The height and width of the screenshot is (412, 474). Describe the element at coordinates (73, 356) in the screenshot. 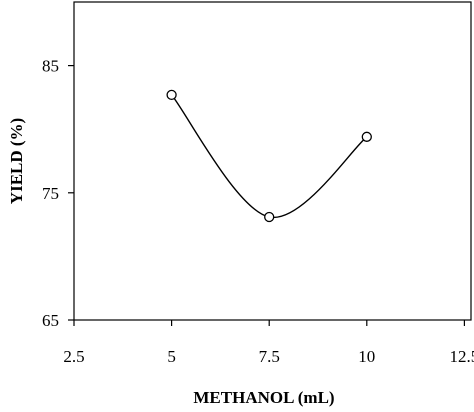

I see `x-tick-label: 2.5` at that location.